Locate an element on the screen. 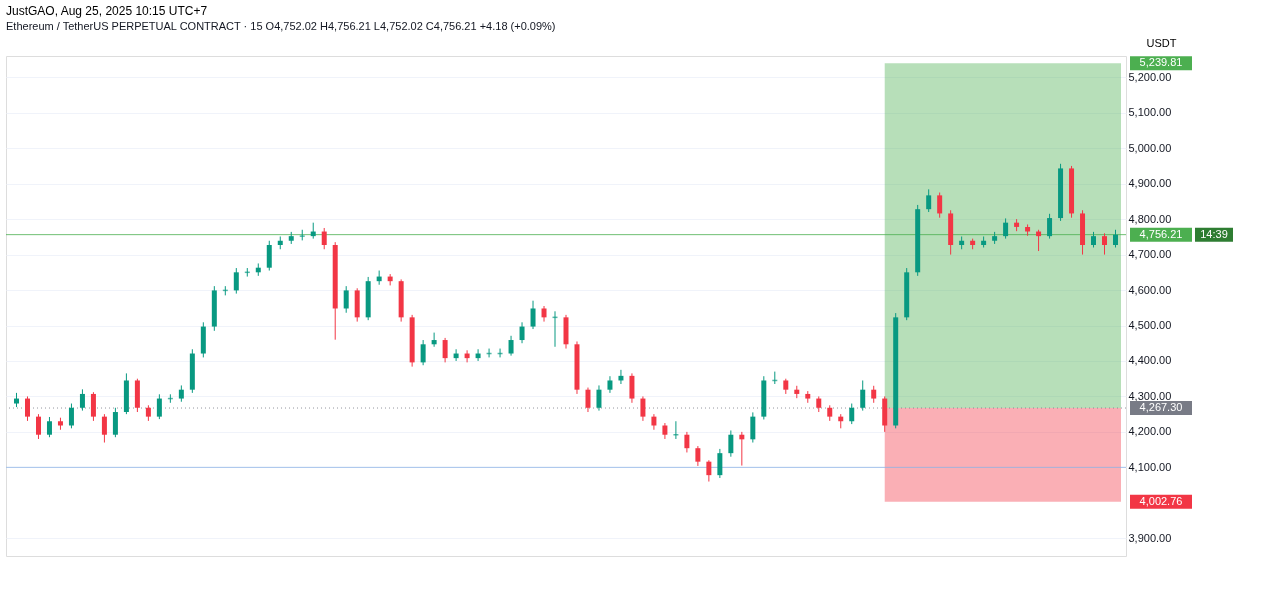 The image size is (1280, 594). y-tick-label: 5,200.00 is located at coordinates (1150, 76).